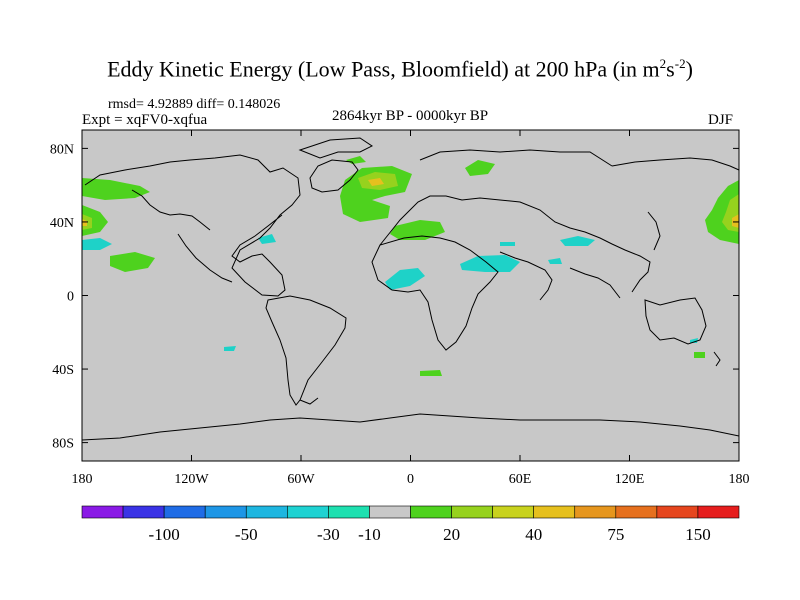  I want to click on season-label: DJF, so click(721, 120).